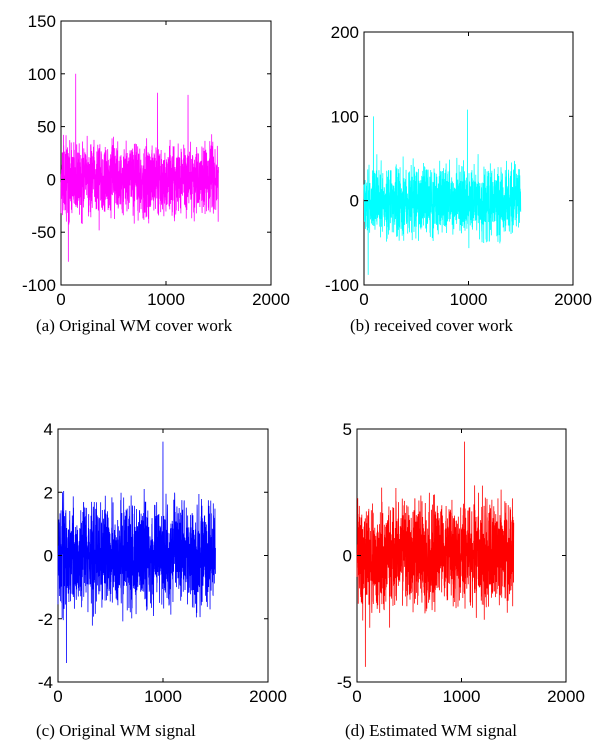  I want to click on caption-d: (d) Estimated WM signal, so click(431, 730).